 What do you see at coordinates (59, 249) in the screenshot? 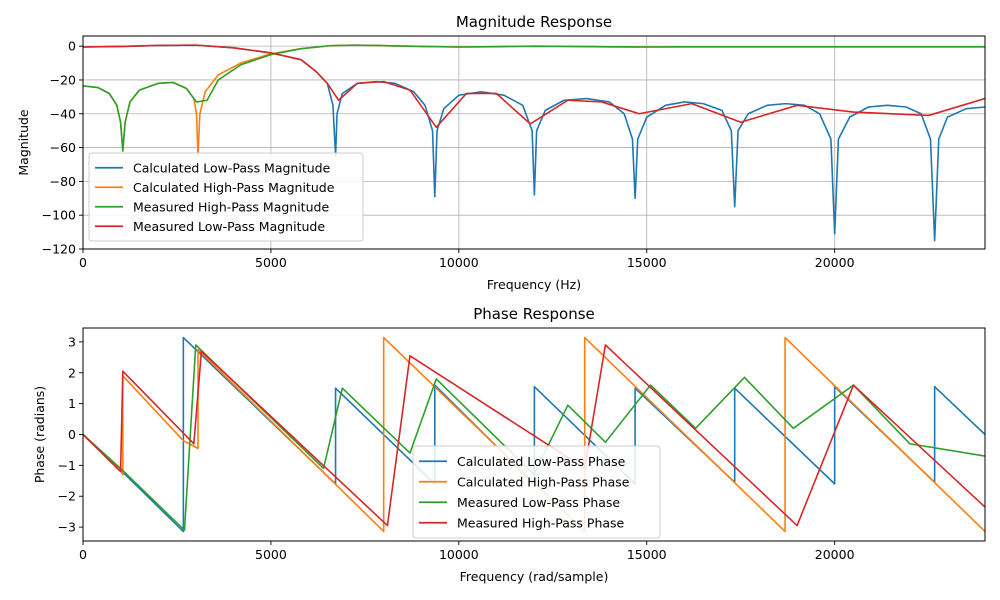
I see `y-tick-label: −120` at bounding box center [59, 249].